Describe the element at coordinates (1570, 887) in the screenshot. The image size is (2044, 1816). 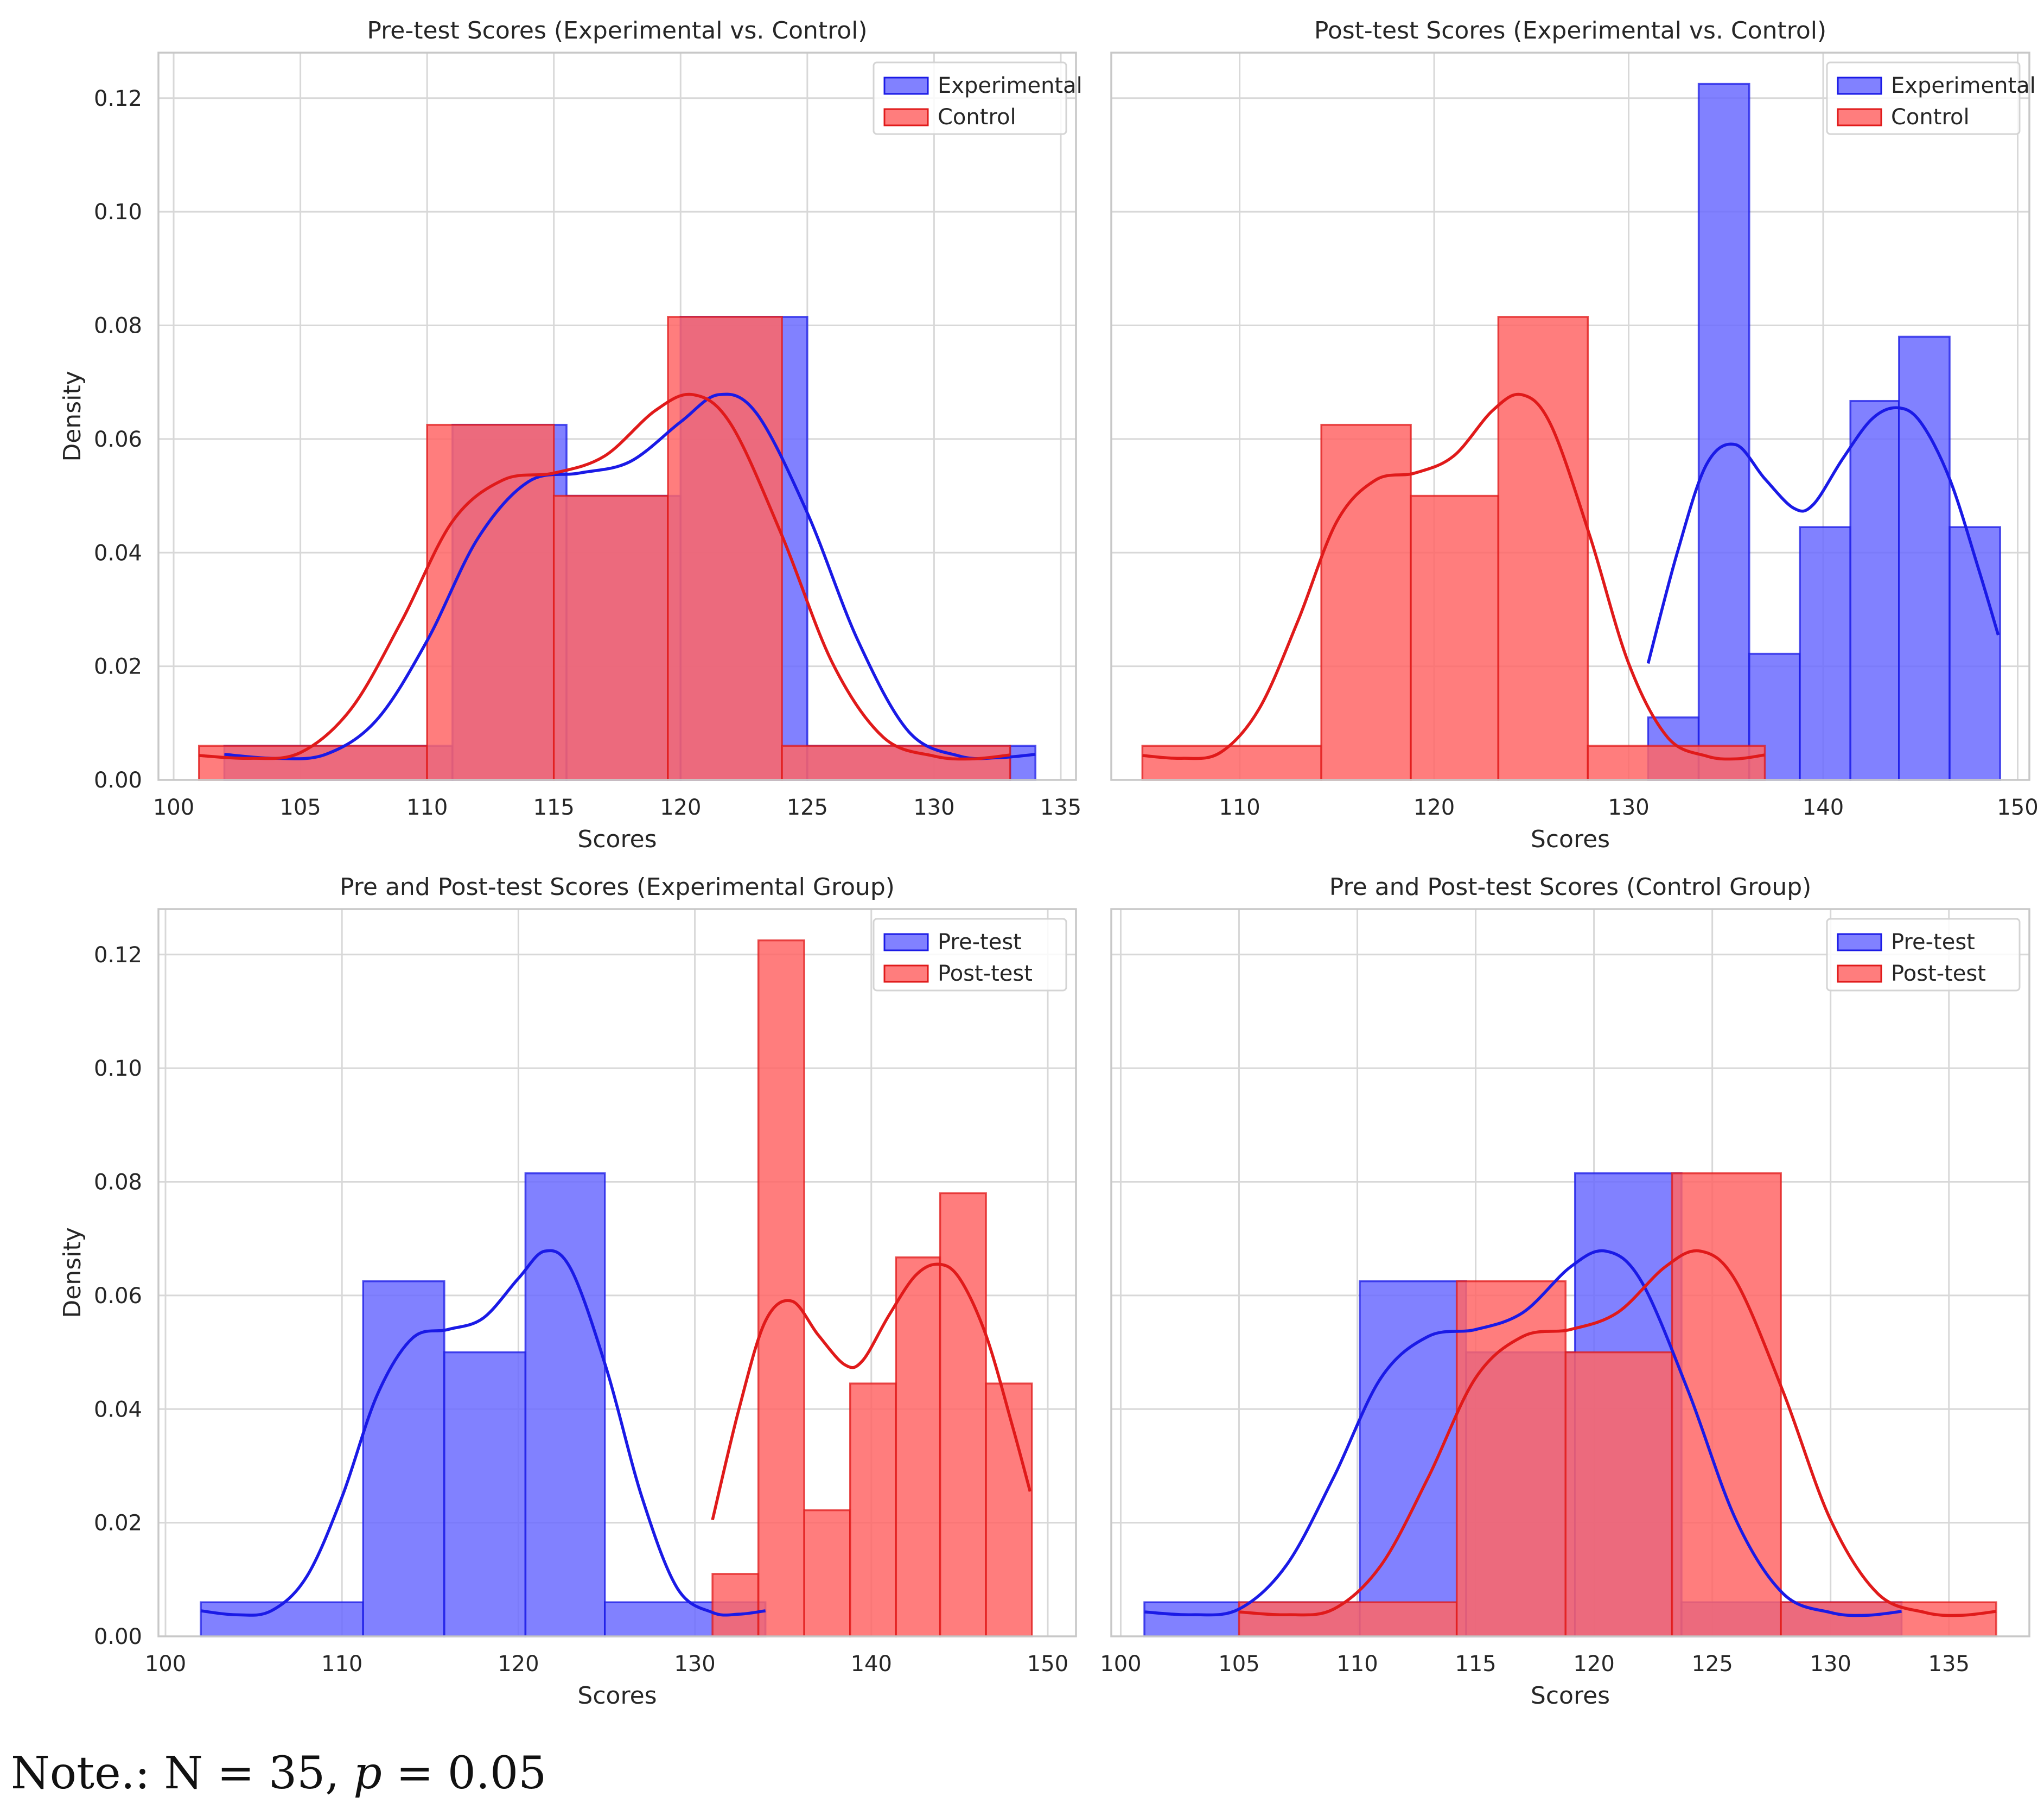
I see `chart-title: Pre and Post-test Scores (Control Group)` at that location.